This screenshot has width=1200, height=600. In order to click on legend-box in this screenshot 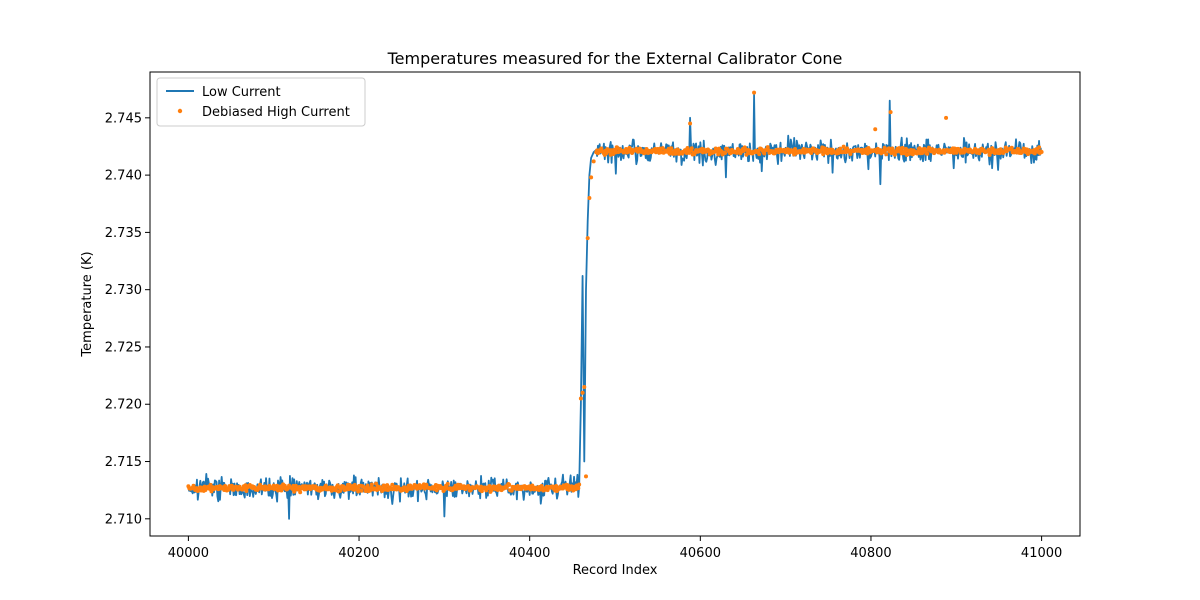, I will do `click(261, 102)`.